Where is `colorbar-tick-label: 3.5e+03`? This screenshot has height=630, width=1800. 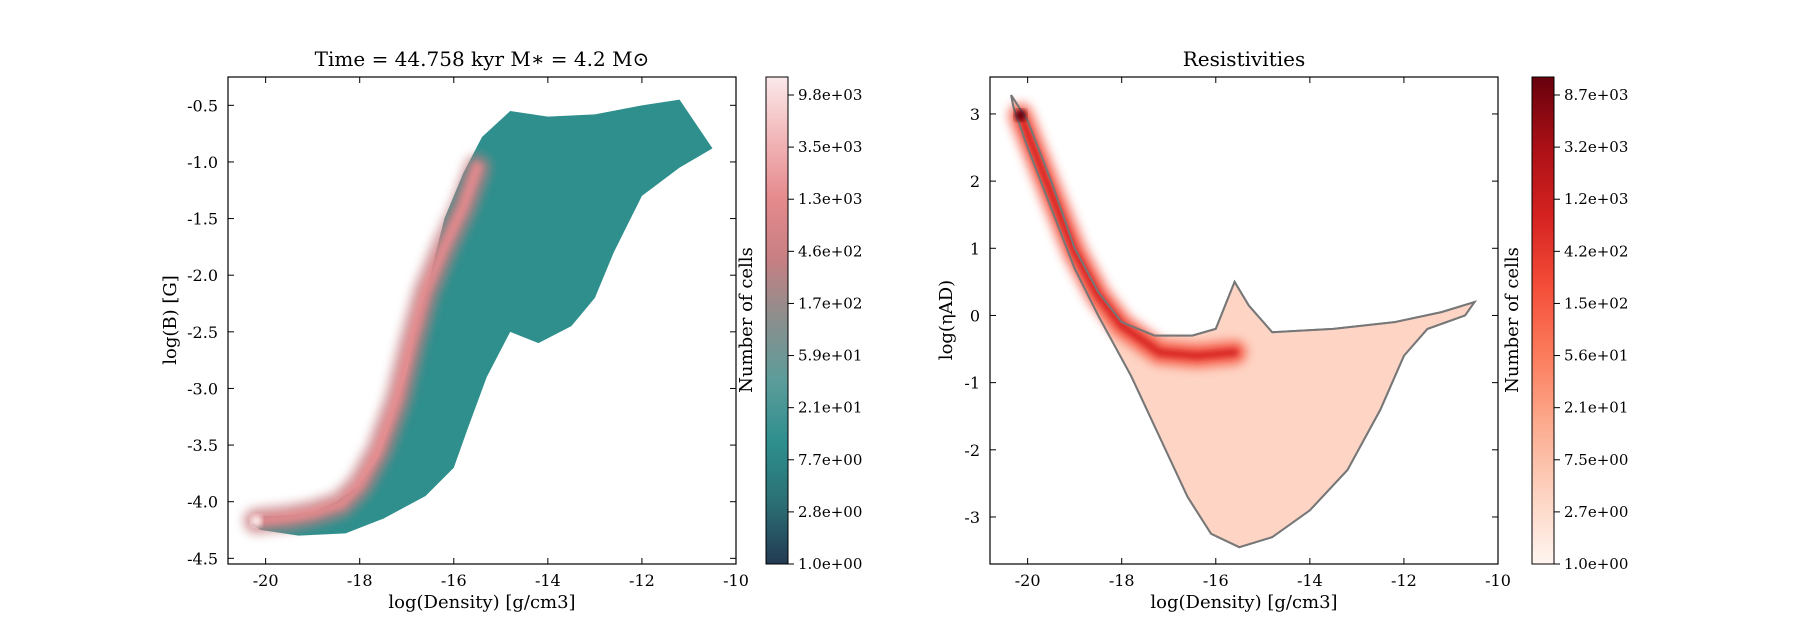 colorbar-tick-label: 3.5e+03 is located at coordinates (830, 147).